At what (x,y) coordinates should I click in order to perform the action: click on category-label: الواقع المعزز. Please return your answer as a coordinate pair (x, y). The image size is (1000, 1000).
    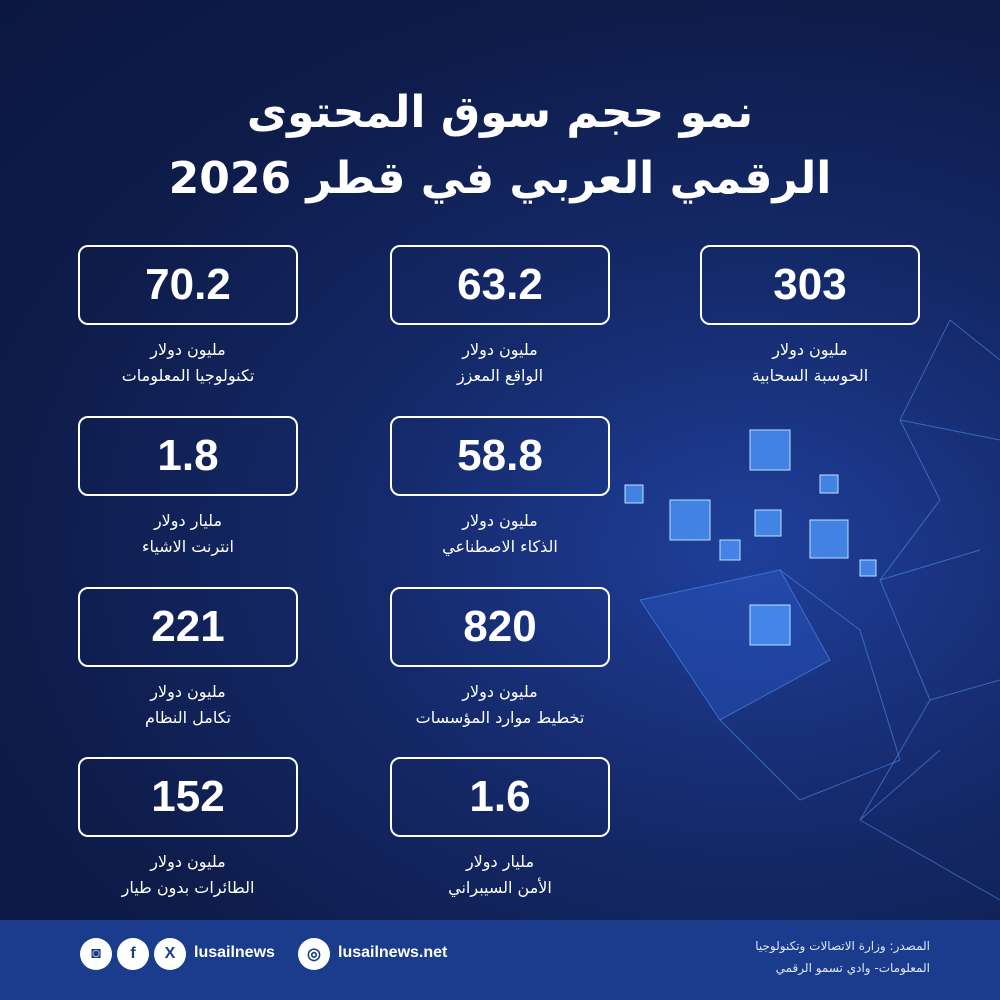
    Looking at the image, I should click on (500, 375).